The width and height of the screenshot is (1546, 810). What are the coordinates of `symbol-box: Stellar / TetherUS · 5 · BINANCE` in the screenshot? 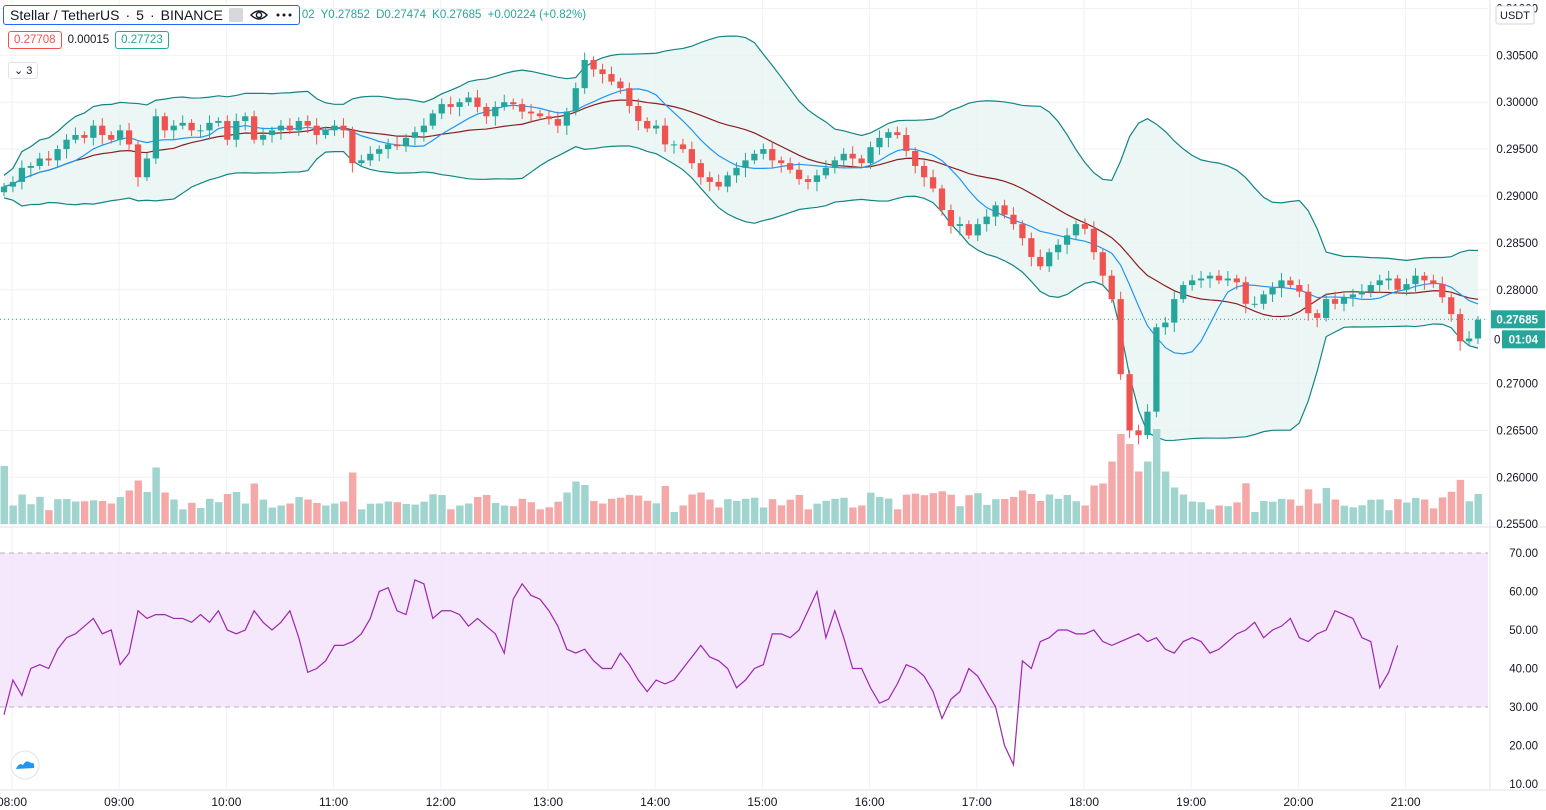 It's located at (151, 15).